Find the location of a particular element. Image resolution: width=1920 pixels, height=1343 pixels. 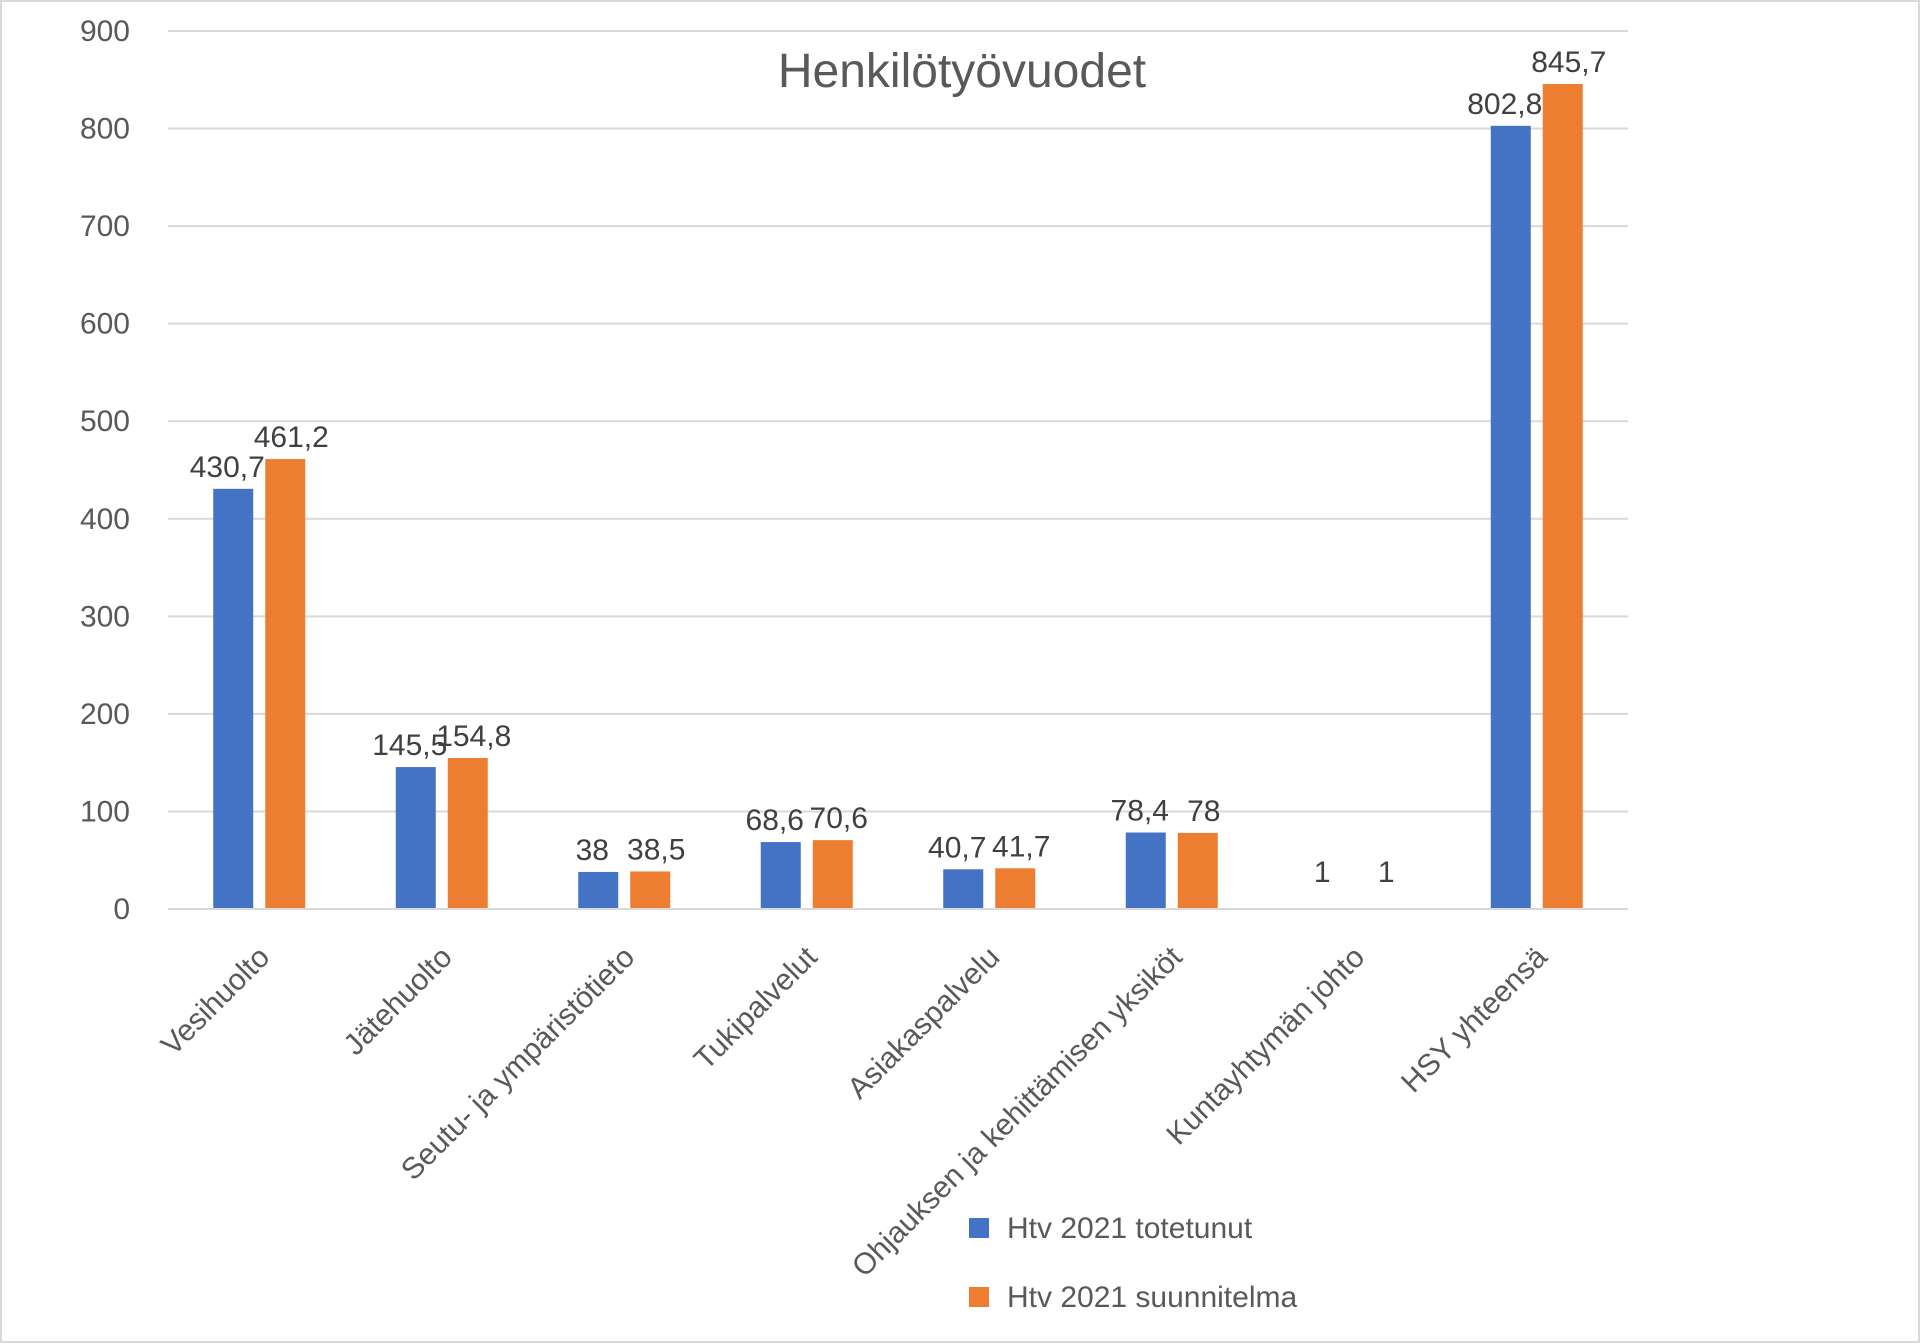

data-label: 78 is located at coordinates (1203, 811).